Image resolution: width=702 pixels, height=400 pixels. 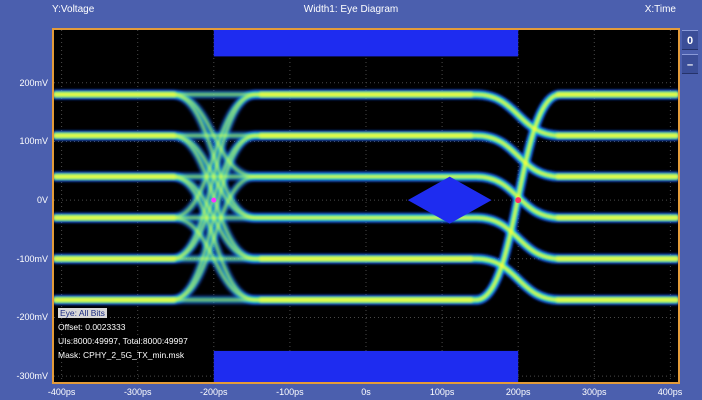 I want to click on mask-readout: Mask: CPHY_2_5G_TX_min.msk, so click(x=121, y=355).